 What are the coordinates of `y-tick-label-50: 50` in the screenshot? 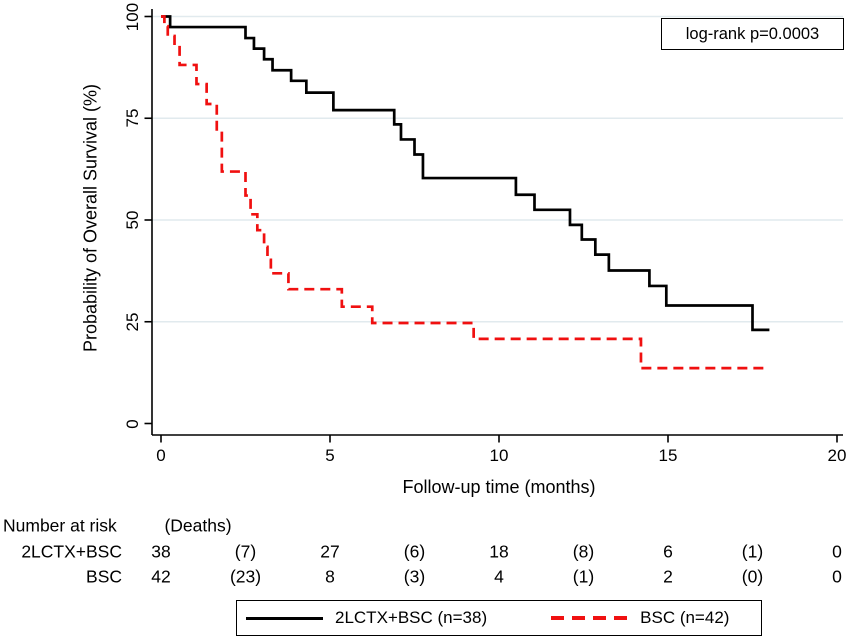 It's located at (132, 220).